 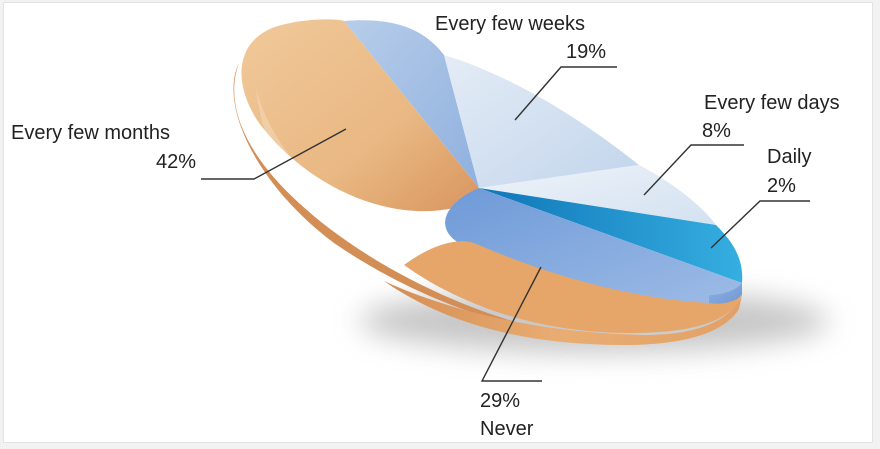 I want to click on slice-side-never, so click(x=563, y=313).